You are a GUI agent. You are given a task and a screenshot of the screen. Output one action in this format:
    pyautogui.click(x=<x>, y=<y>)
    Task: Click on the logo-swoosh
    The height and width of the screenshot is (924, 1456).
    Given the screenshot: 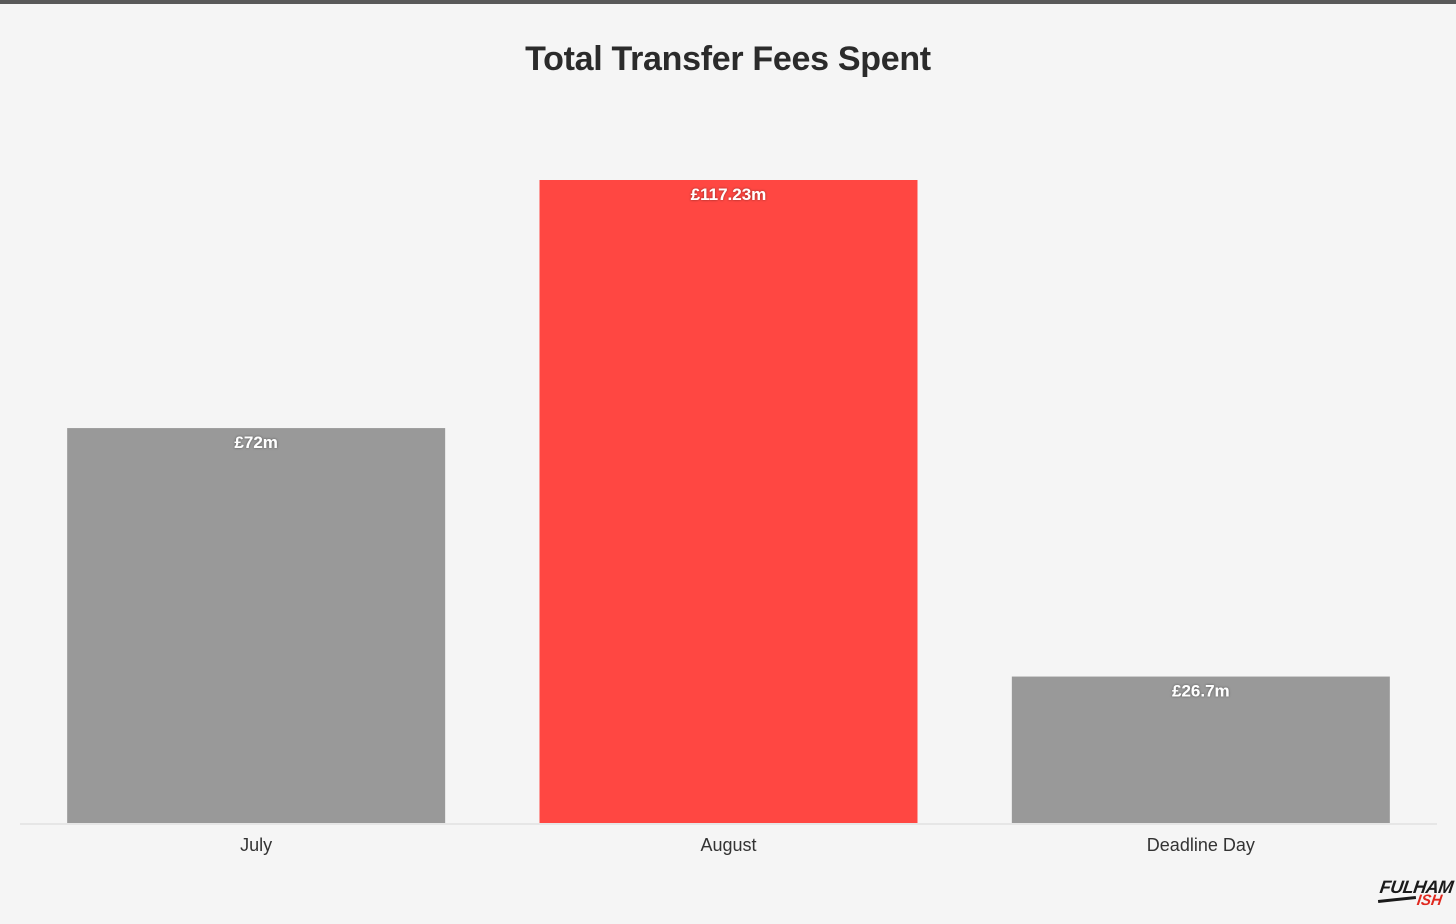 What is the action you would take?
    pyautogui.click(x=1397, y=899)
    